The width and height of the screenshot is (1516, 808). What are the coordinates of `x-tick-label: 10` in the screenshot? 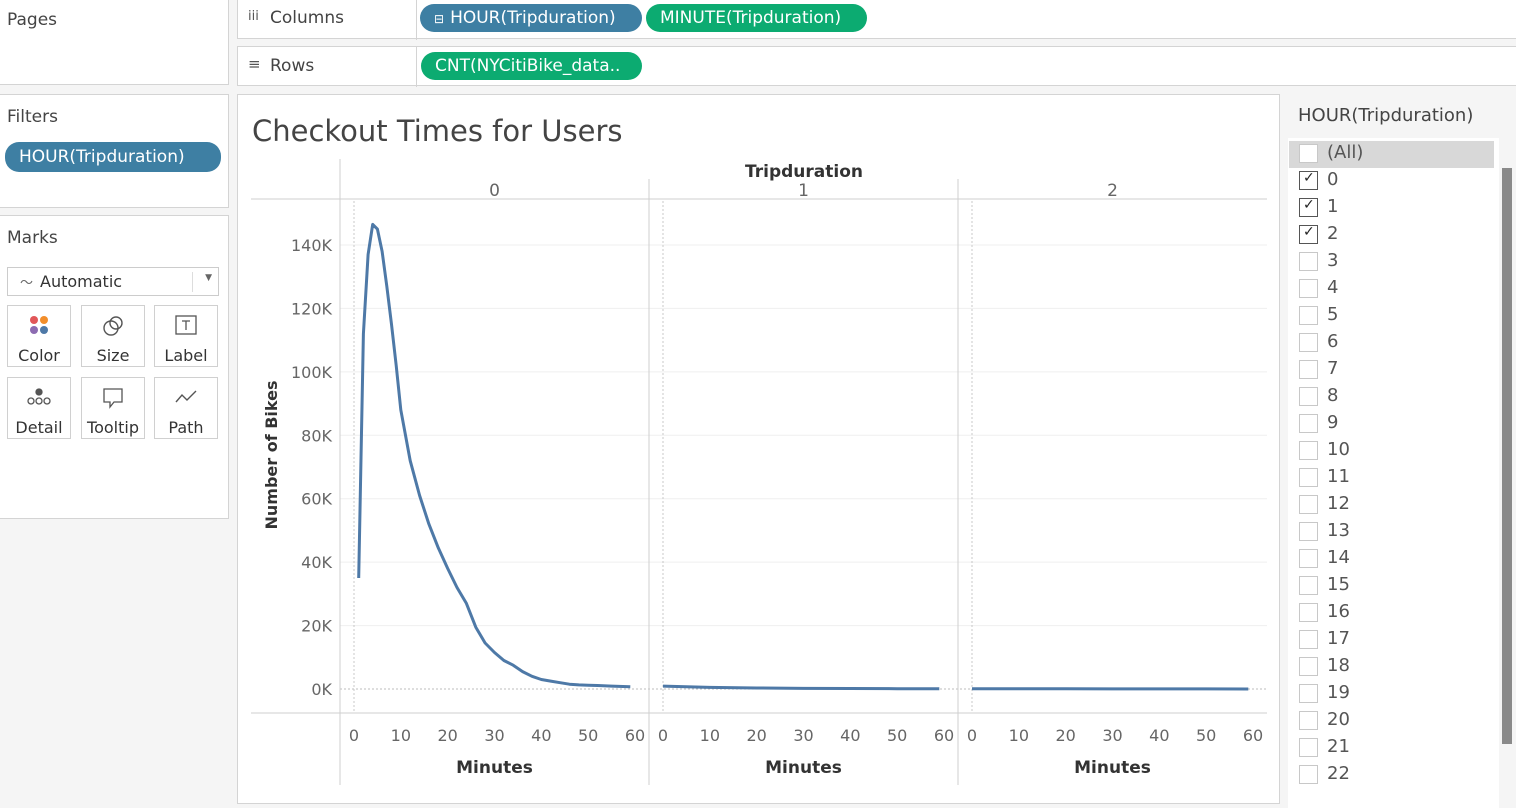 It's located at (401, 735).